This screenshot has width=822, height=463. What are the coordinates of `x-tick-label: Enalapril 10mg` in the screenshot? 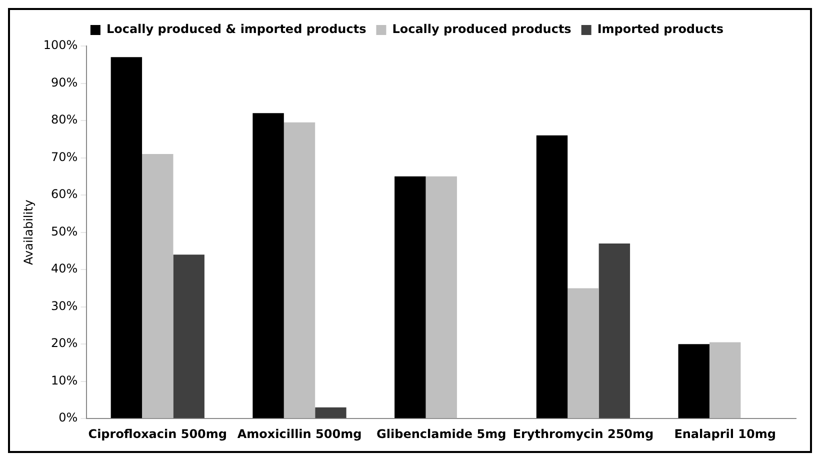 It's located at (725, 433).